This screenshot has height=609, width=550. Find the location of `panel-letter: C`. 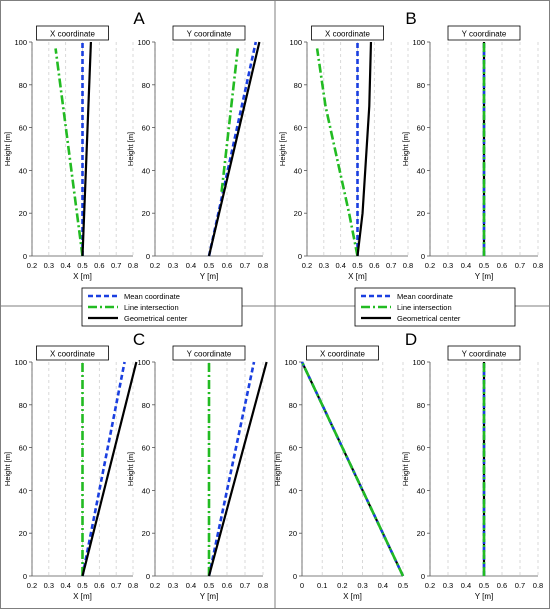

panel-letter: C is located at coordinates (139, 339).